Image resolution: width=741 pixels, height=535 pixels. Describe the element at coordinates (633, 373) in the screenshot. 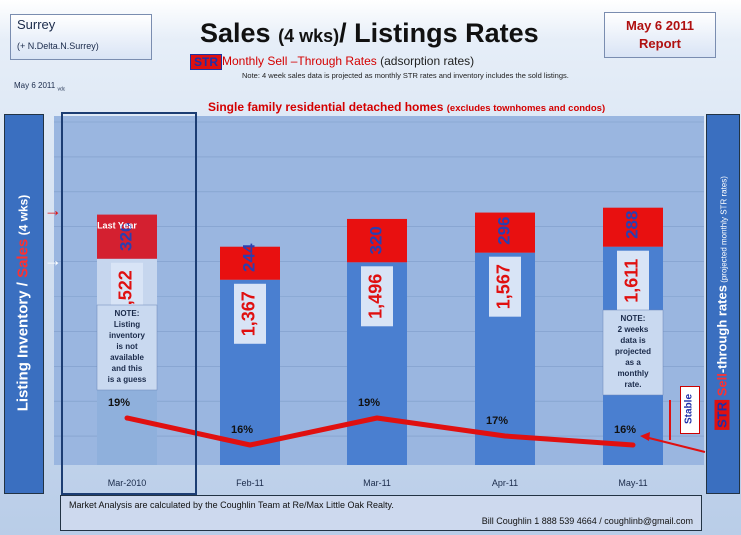

I see `note-line: monthly` at that location.